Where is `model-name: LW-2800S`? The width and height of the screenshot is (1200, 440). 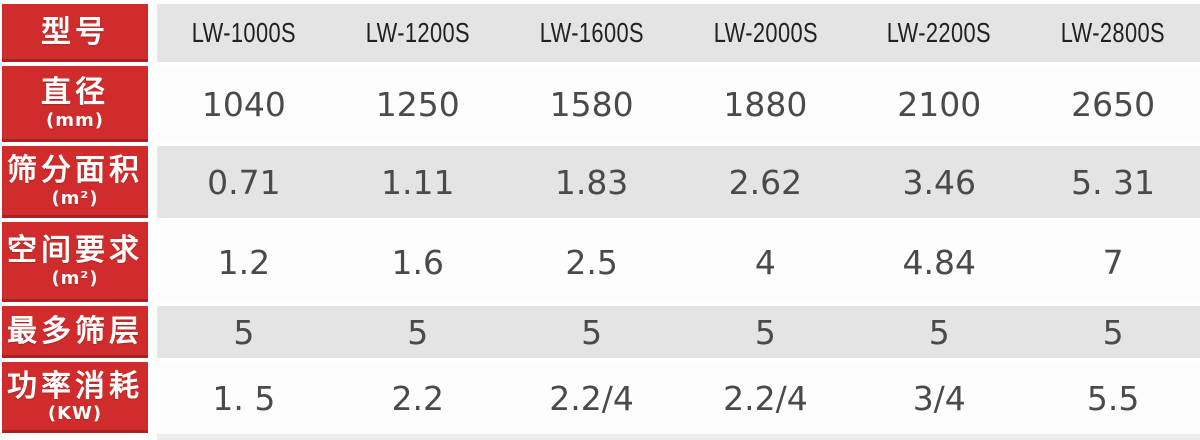
model-name: LW-2800S is located at coordinates (1113, 32).